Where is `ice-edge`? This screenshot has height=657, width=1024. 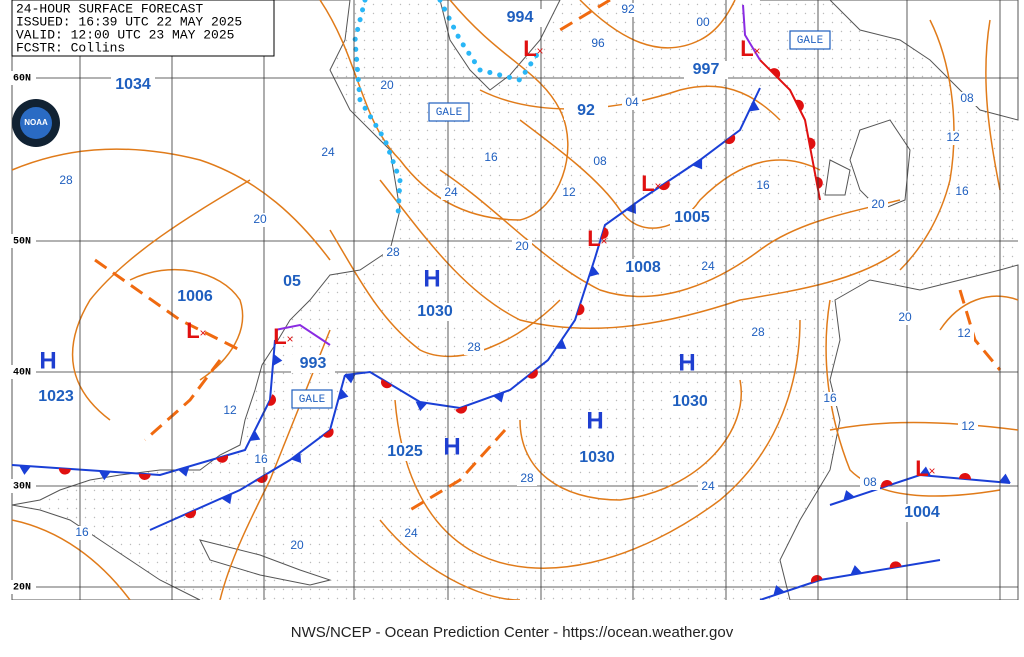 ice-edge is located at coordinates (447, 109).